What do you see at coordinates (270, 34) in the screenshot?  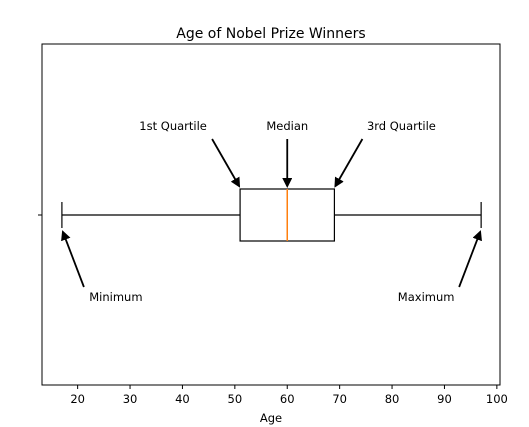 I see `chart-title: Age of Nobel Prize Winners` at bounding box center [270, 34].